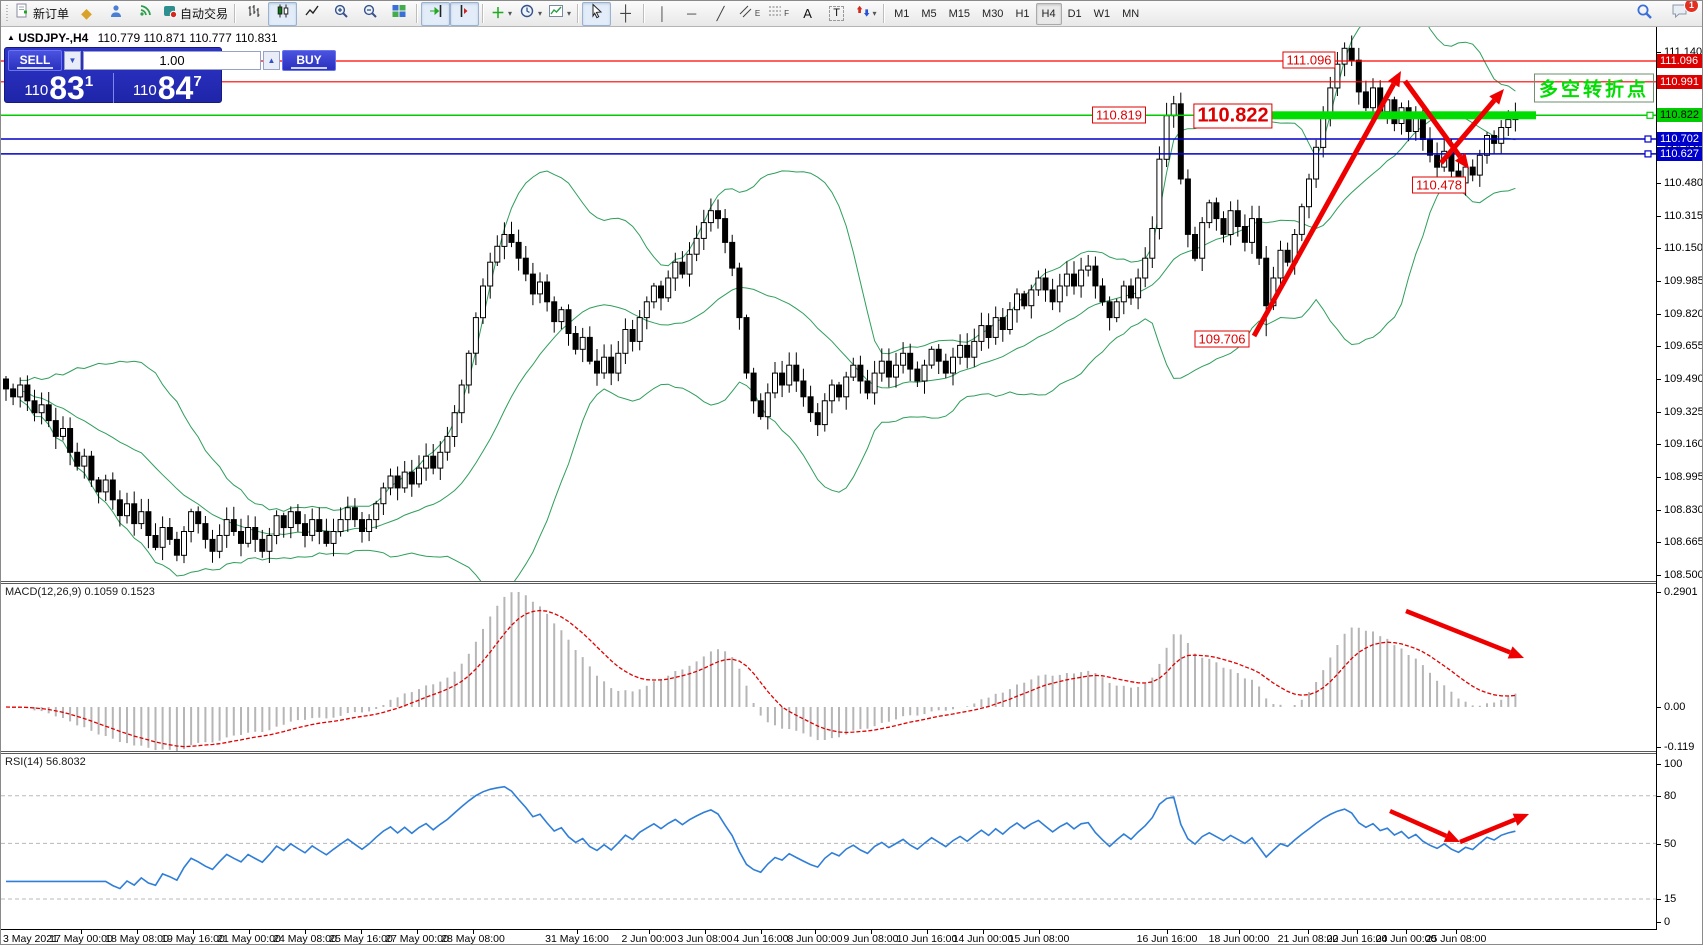  I want to click on community-button, so click(115, 14).